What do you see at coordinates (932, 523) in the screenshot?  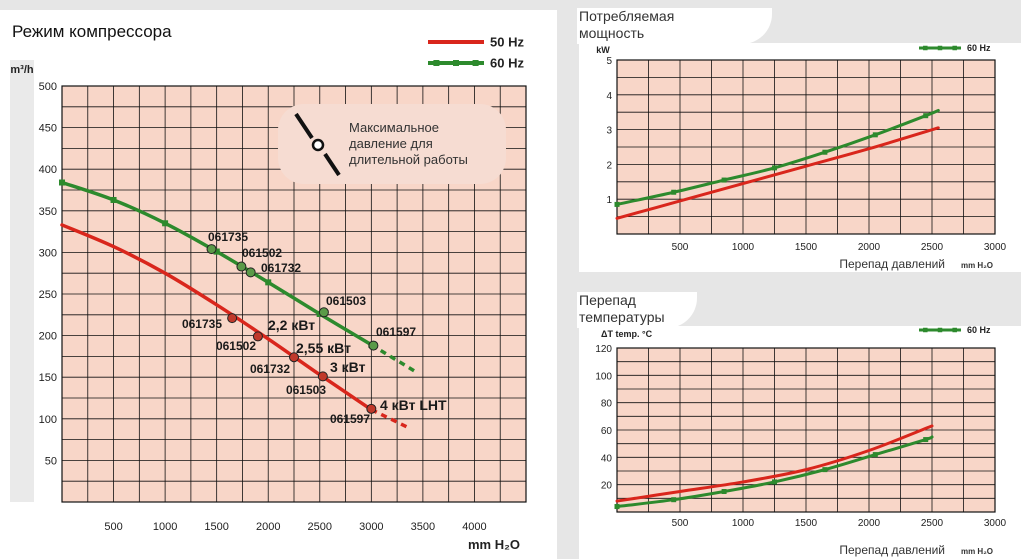 I see `temp-x-tick-label: 2500` at bounding box center [932, 523].